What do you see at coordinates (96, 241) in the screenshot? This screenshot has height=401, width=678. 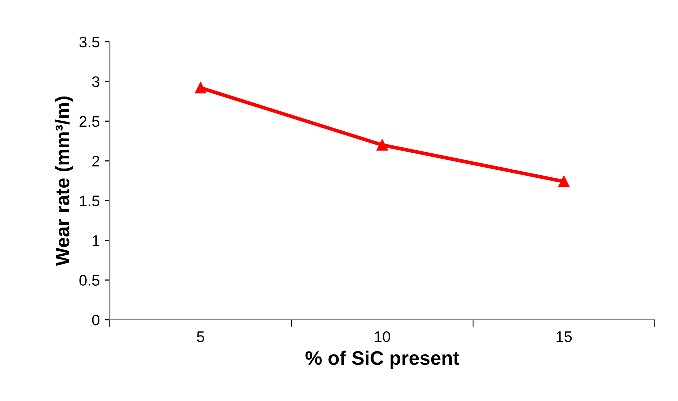 I see `y-tick-label: 1` at bounding box center [96, 241].